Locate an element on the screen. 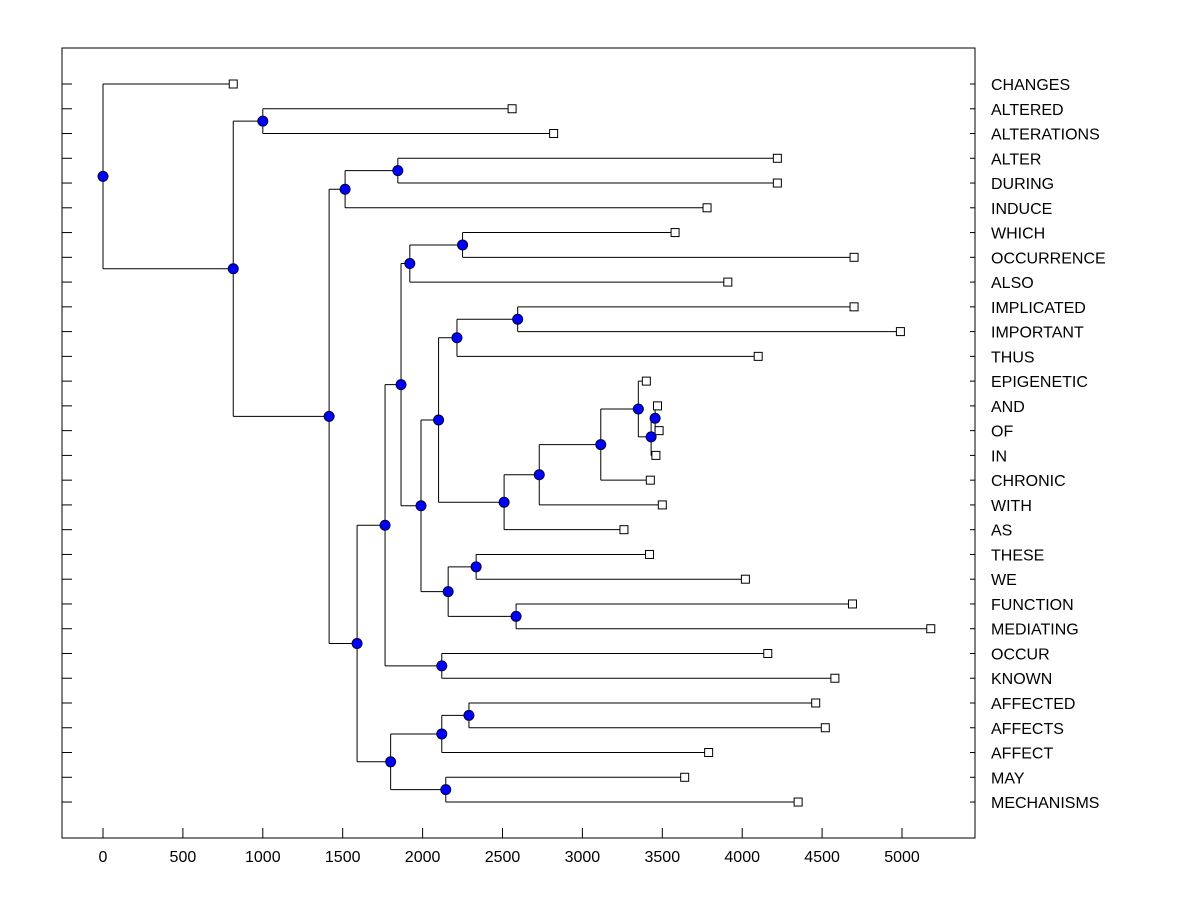  x-tick-label: 5000 is located at coordinates (902, 857).